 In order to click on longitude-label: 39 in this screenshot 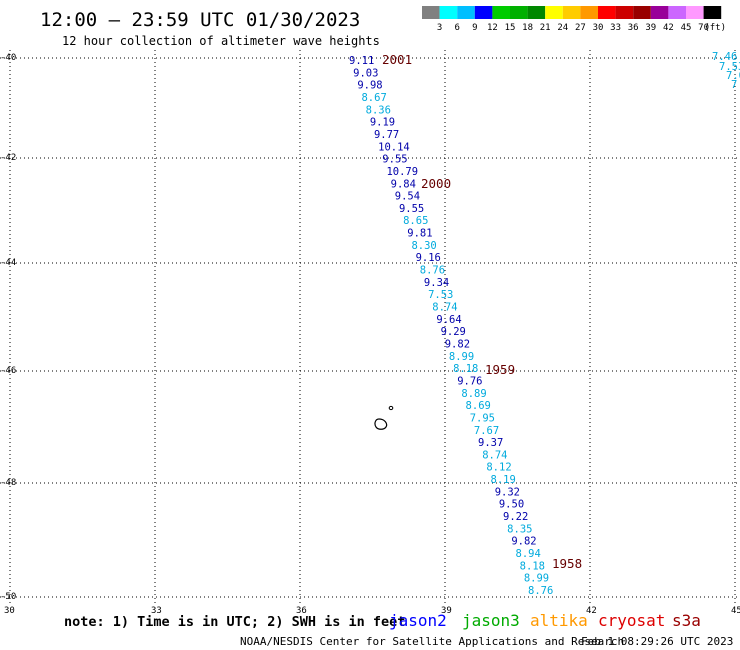, I will do `click(446, 611)`.